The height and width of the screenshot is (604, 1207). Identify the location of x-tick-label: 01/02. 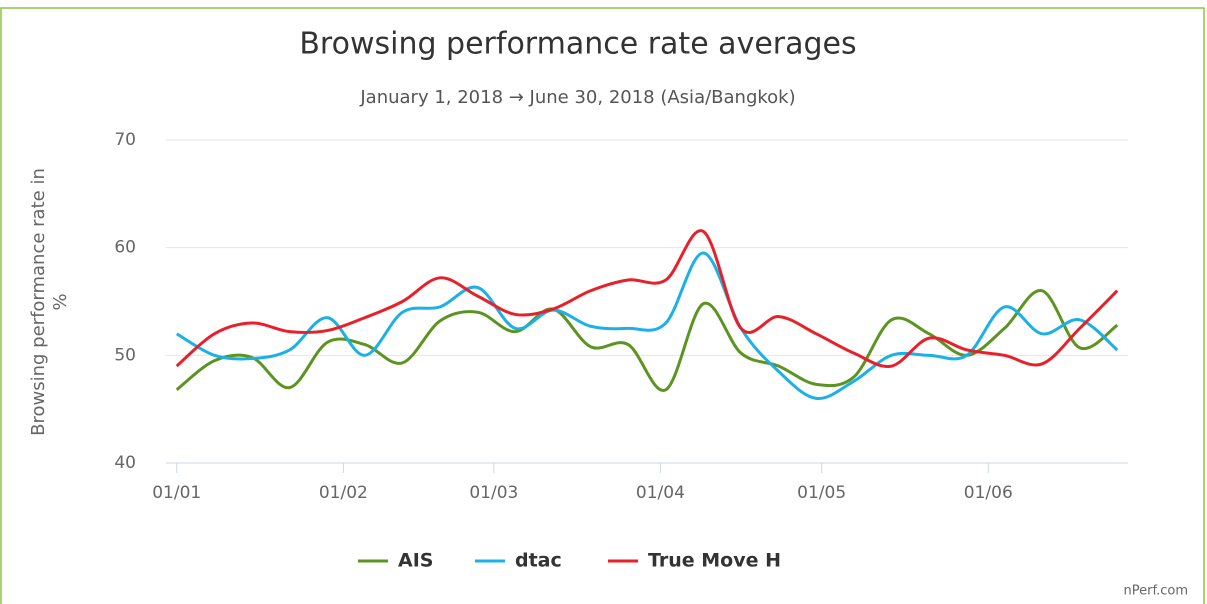
(343, 493).